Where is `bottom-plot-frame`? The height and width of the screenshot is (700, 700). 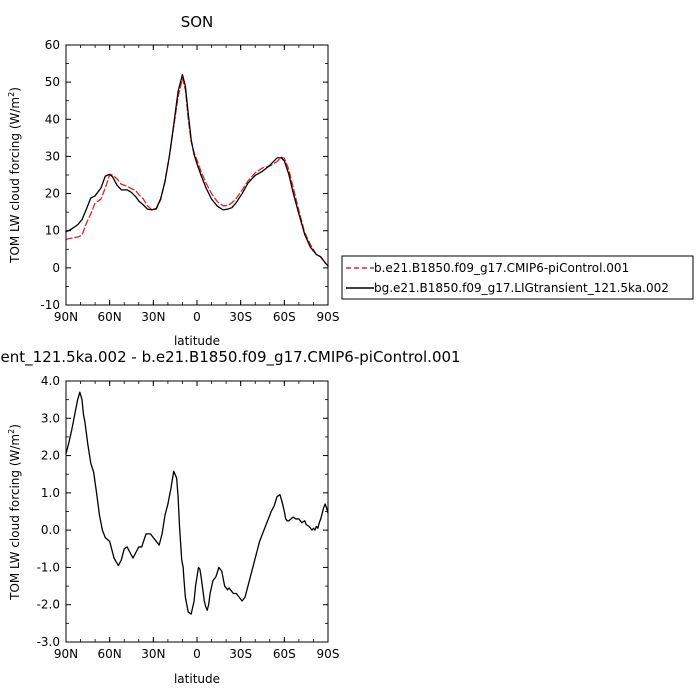 bottom-plot-frame is located at coordinates (197, 511).